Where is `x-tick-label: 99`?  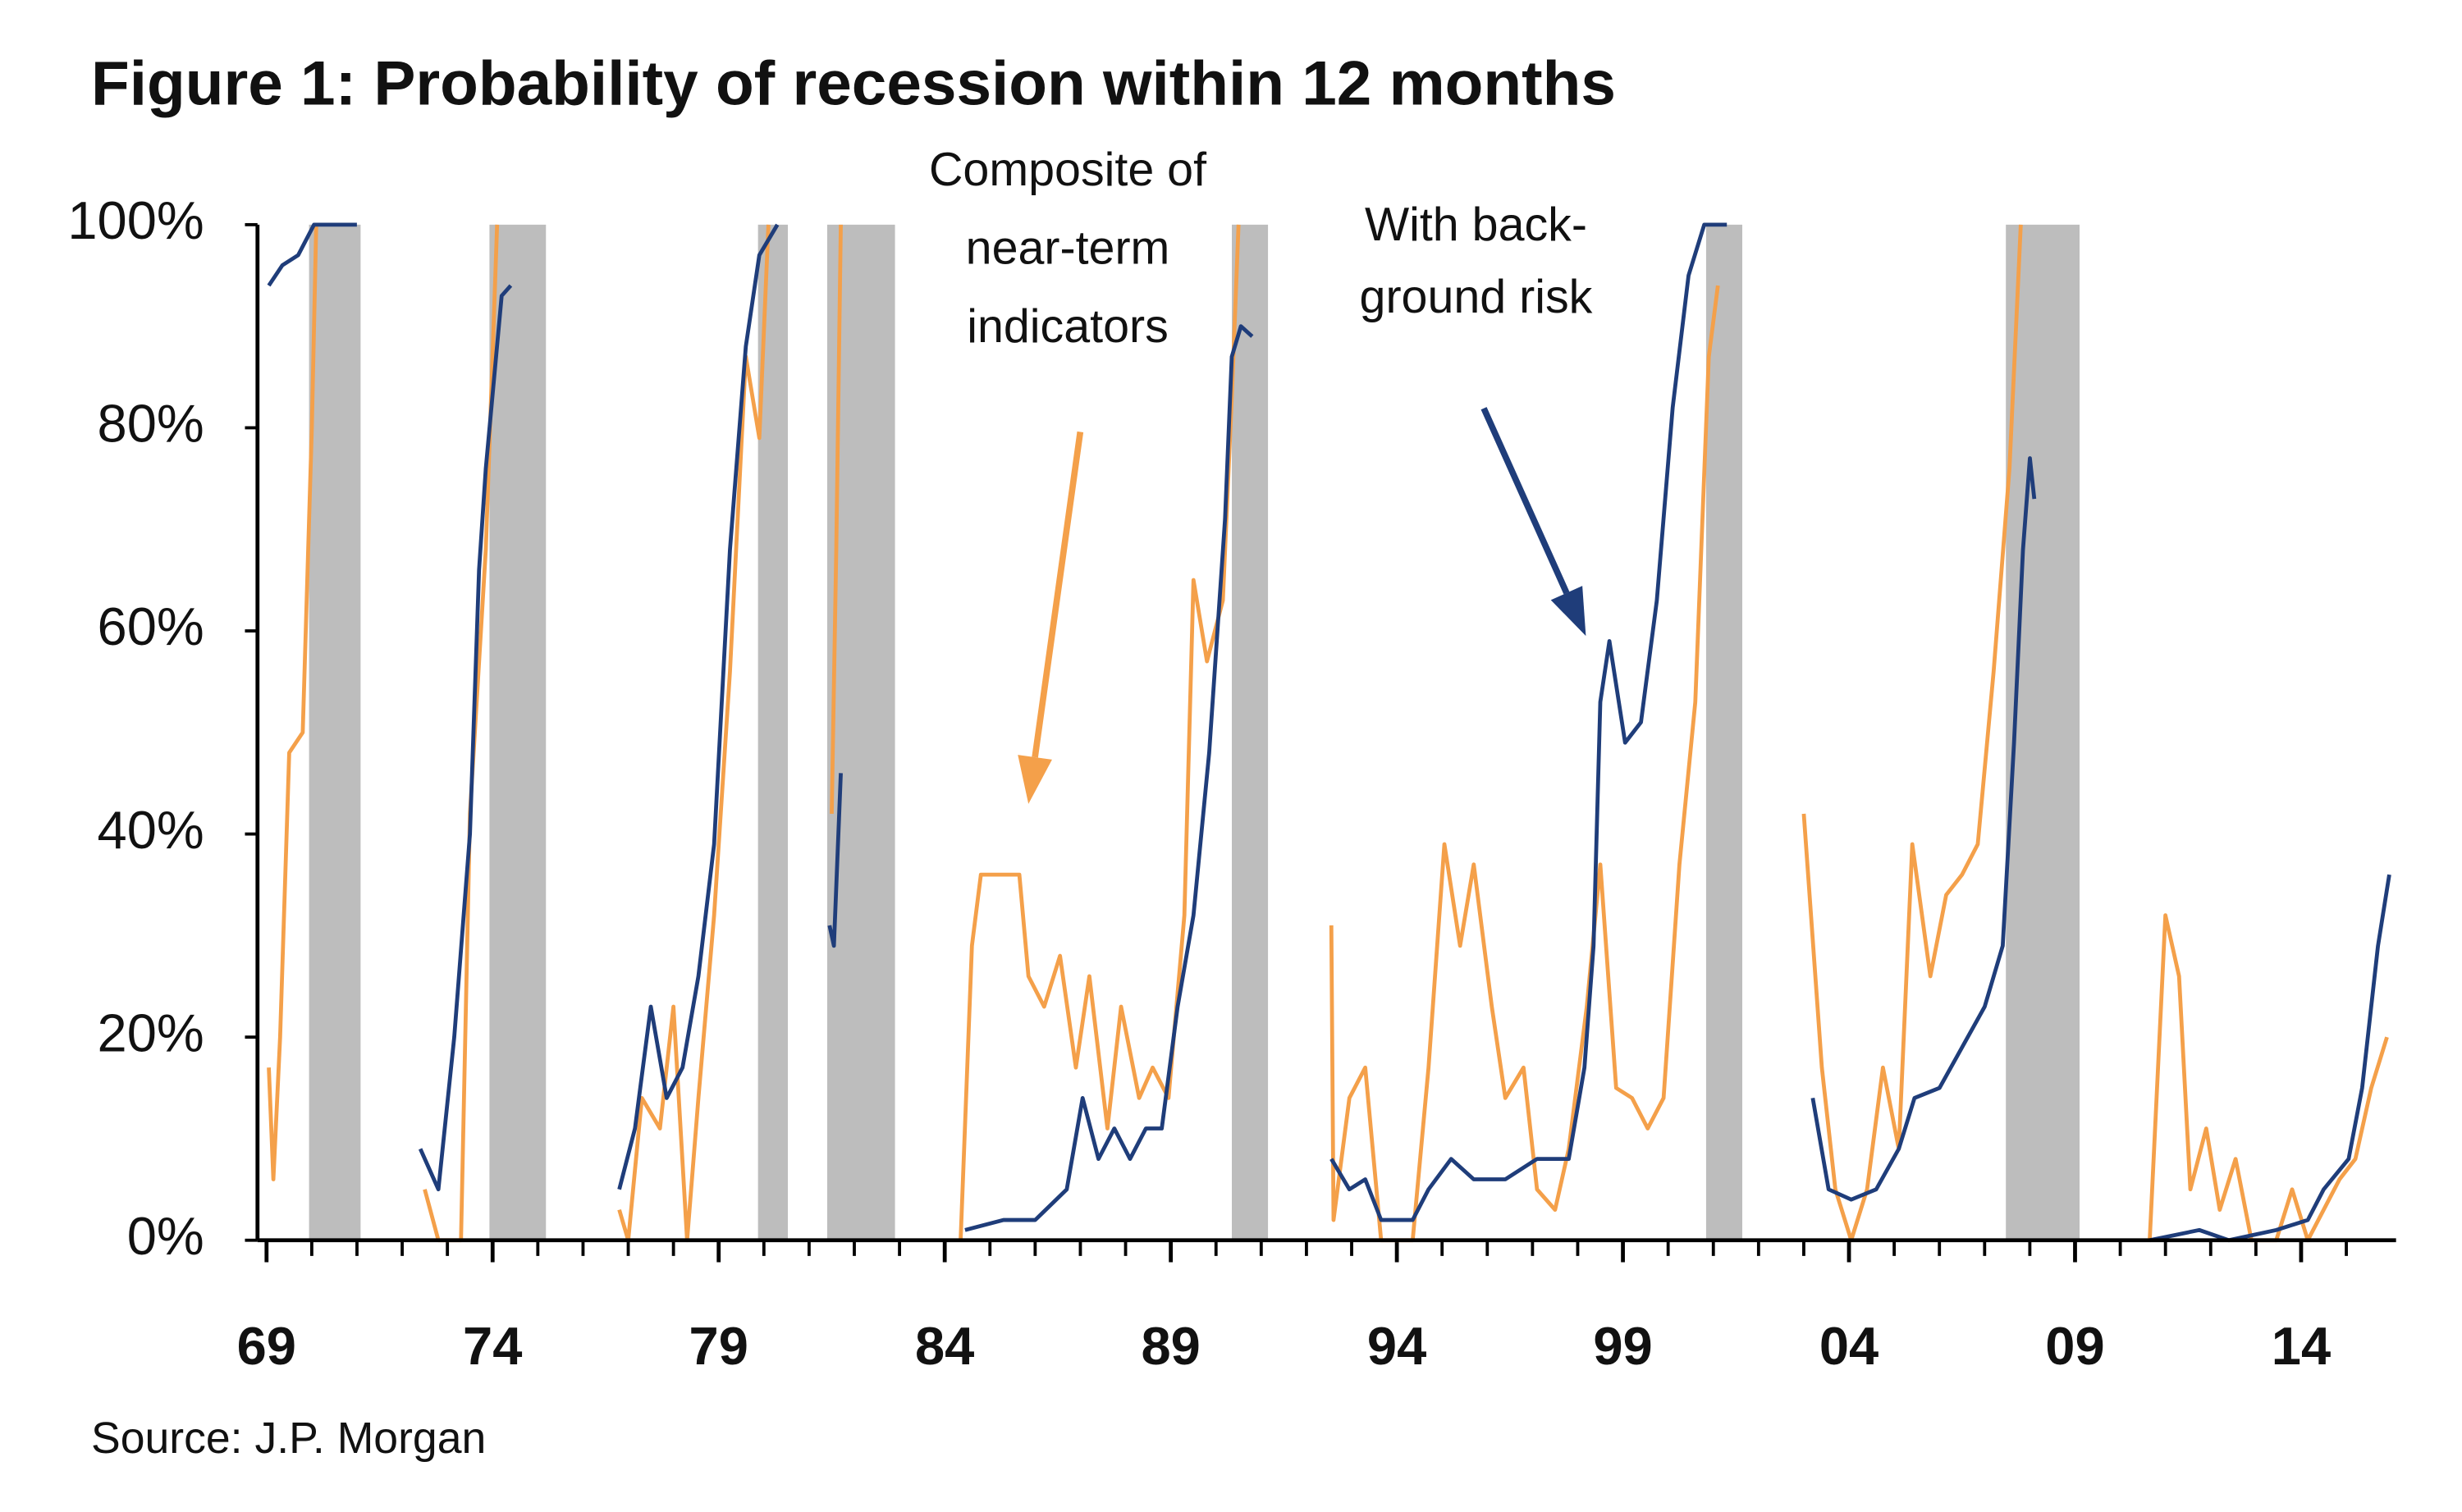 x-tick-label: 99 is located at coordinates (1622, 1346).